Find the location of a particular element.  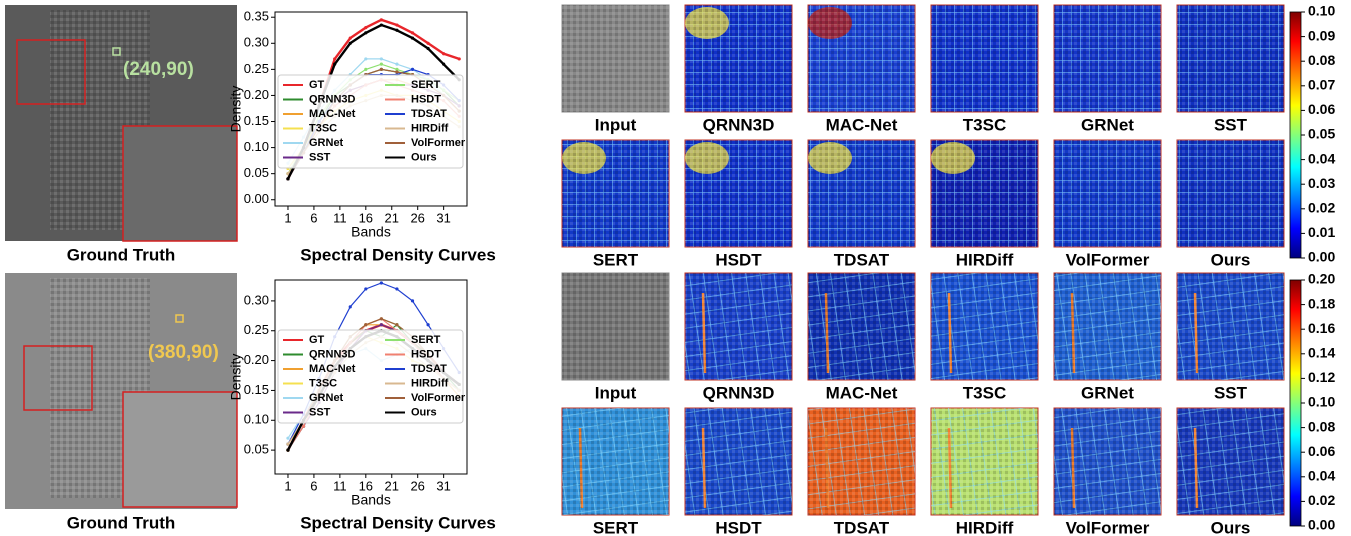

legend-label: VolFormer is located at coordinates (438, 143).